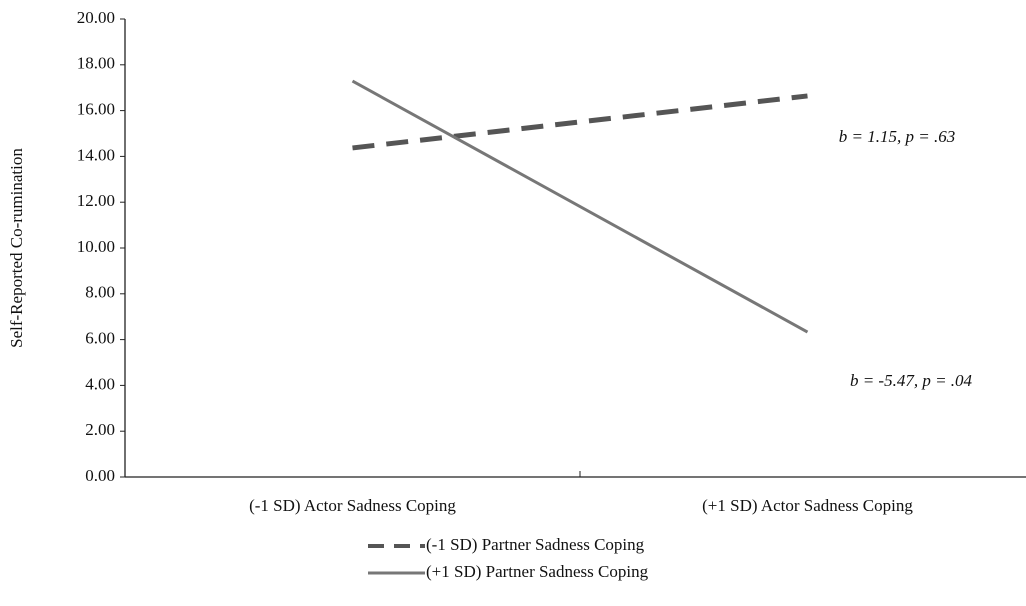 The width and height of the screenshot is (1026, 606). Describe the element at coordinates (580, 122) in the screenshot. I see `series-line` at that location.